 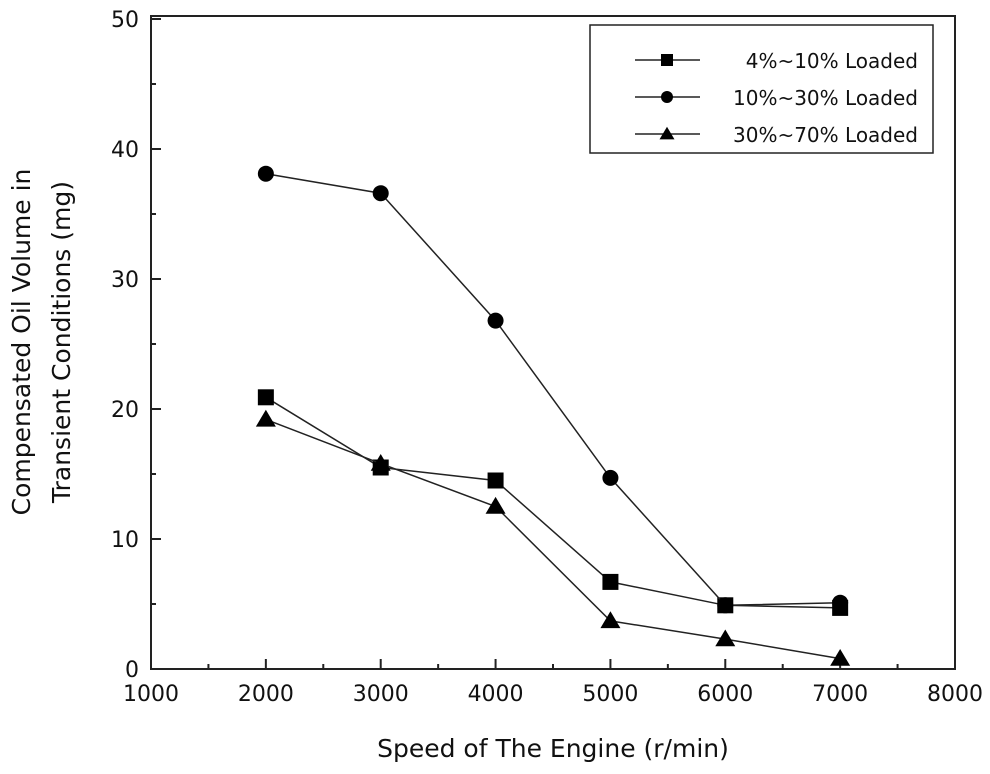 I want to click on legend-label: 4%~10% Loaded, so click(x=832, y=61).